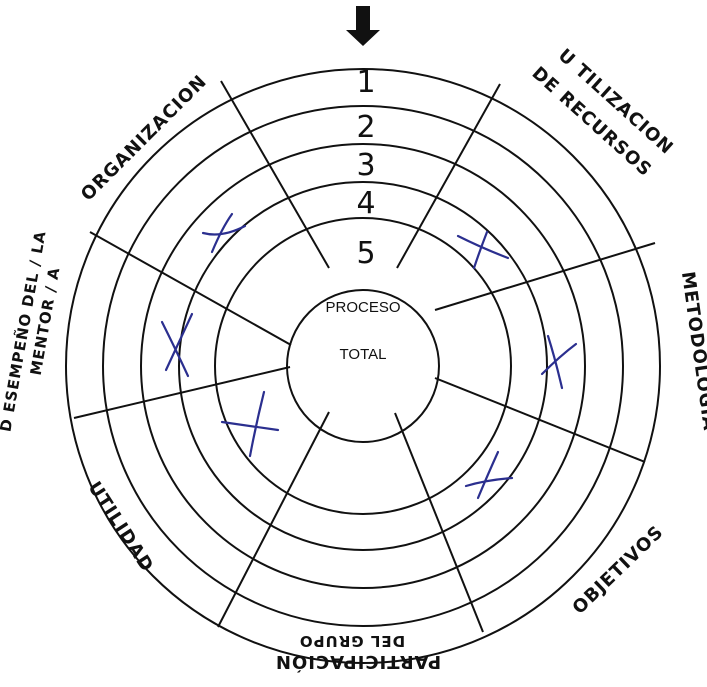 The image size is (707, 687). I want to click on category-label-metodologia: METODOLOGÍA, so click(692, 351).